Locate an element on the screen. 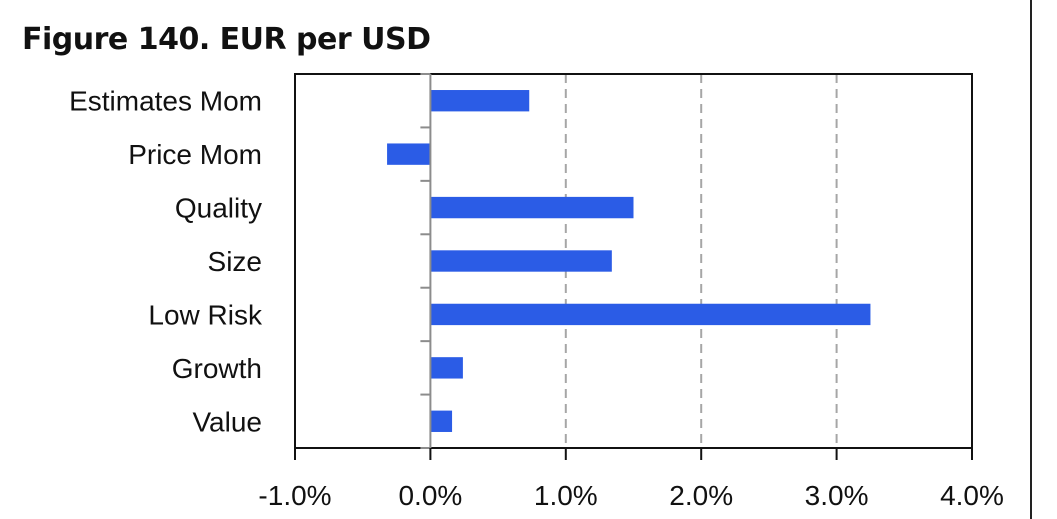  bar-estimates-mom is located at coordinates (480, 101).